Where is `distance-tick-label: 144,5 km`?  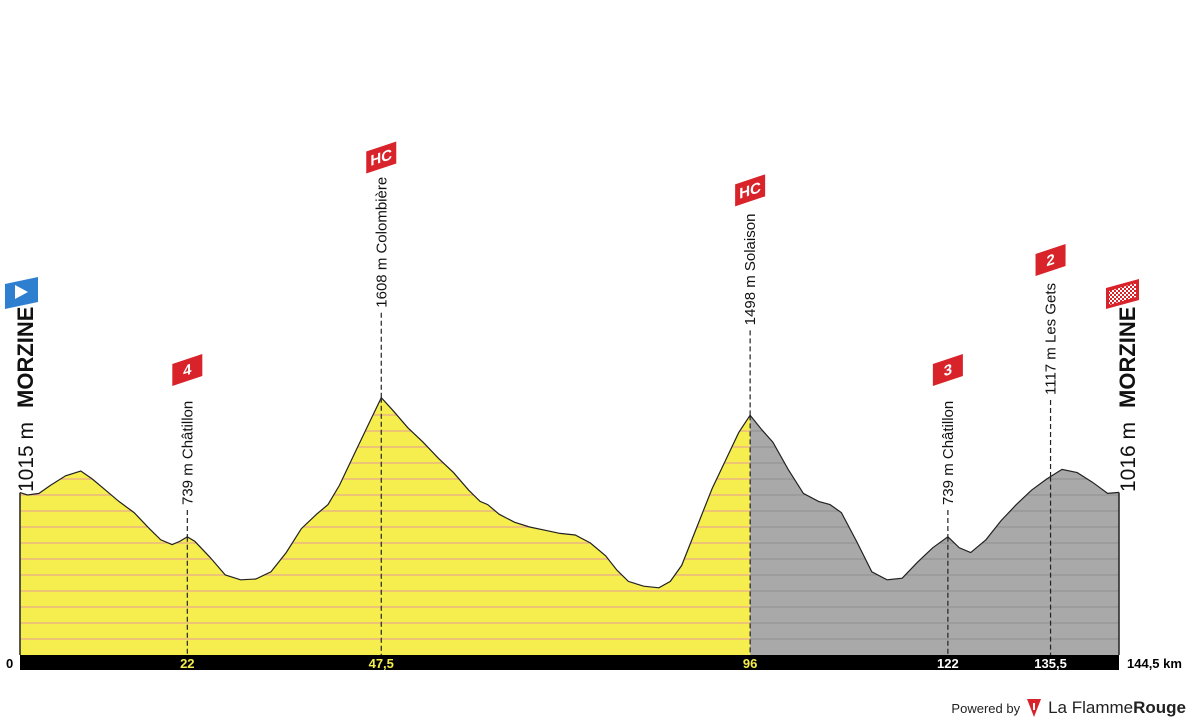 distance-tick-label: 144,5 km is located at coordinates (1154, 663).